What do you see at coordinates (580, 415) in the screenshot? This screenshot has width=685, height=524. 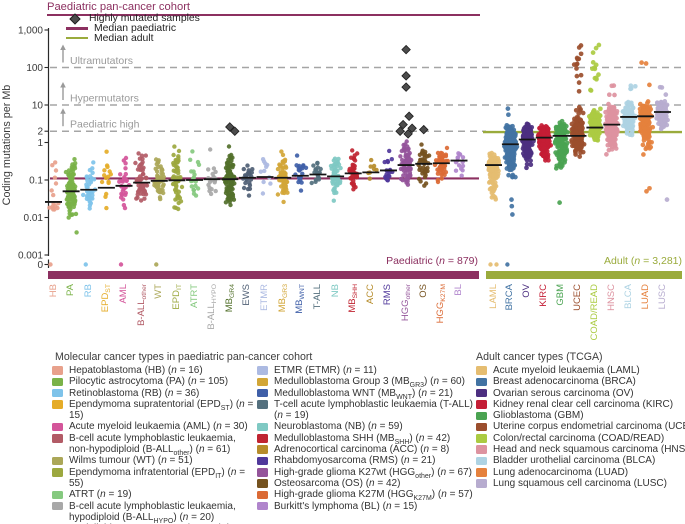 I see `legend-item: Glioblastoma (GBM)` at bounding box center [580, 415].